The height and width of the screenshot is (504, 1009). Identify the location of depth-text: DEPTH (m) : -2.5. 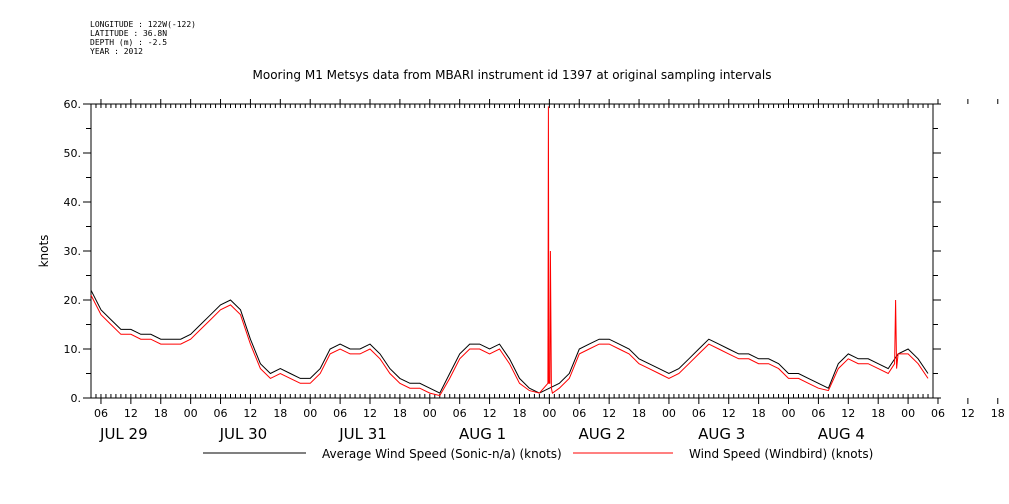
(129, 42).